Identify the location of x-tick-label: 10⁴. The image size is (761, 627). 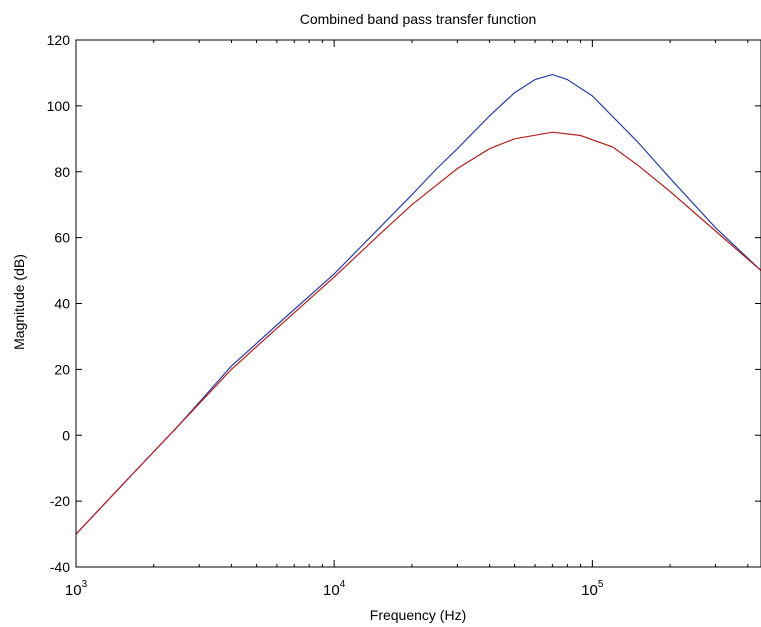
(334, 589).